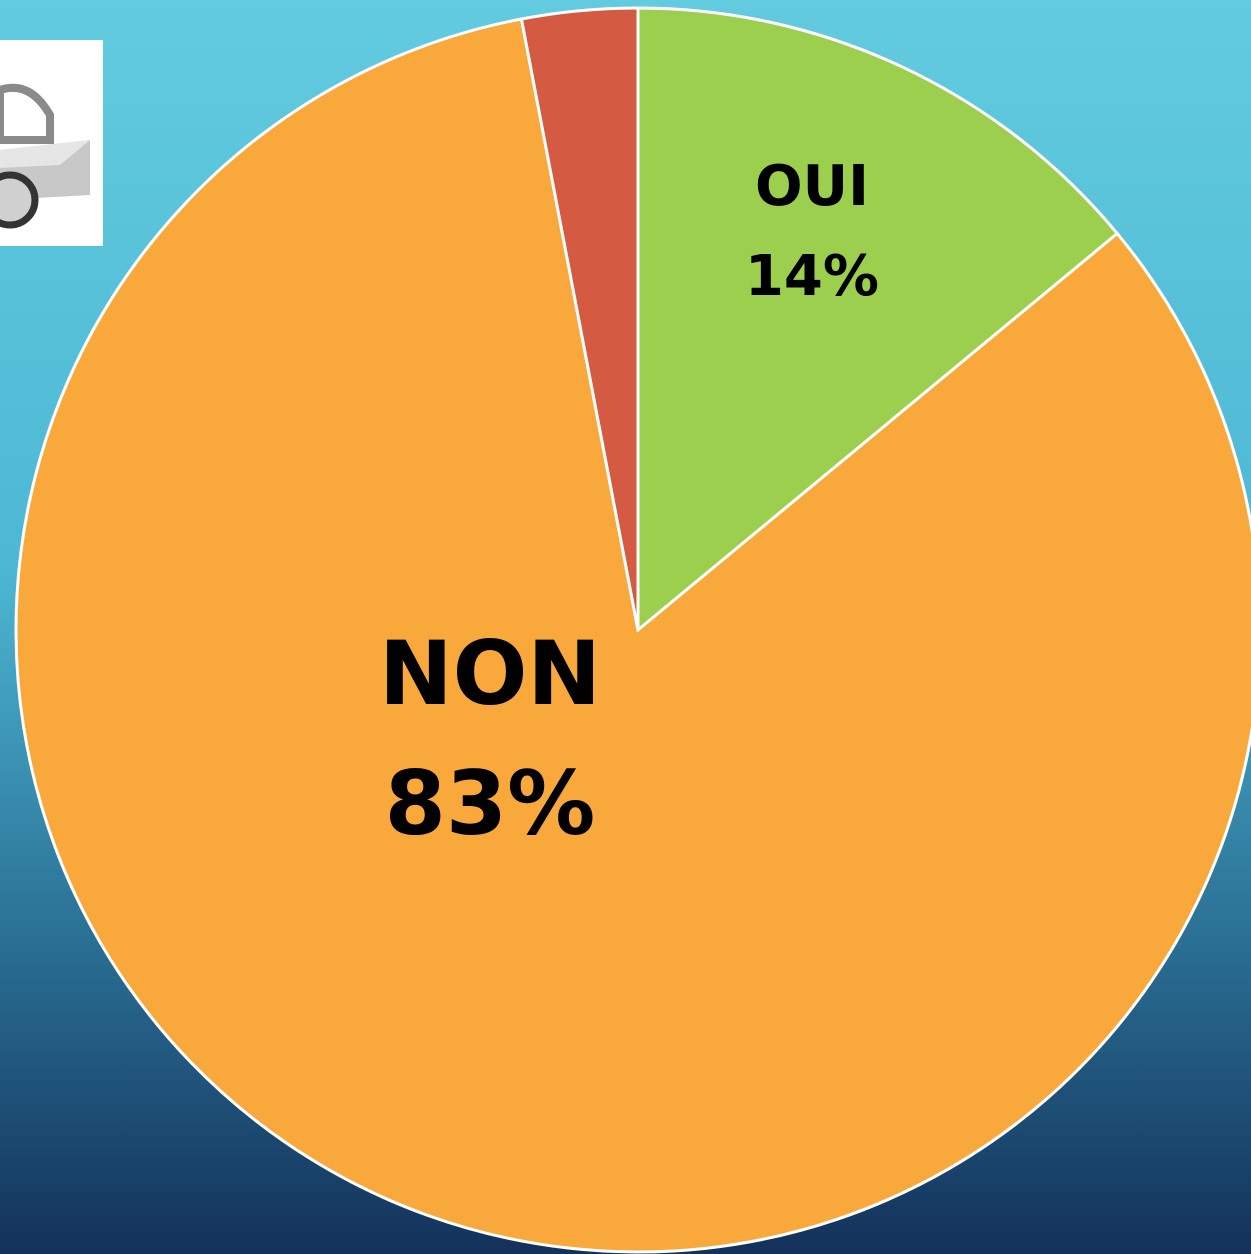  Describe the element at coordinates (579, 318) in the screenshot. I see `pie-slice` at that location.